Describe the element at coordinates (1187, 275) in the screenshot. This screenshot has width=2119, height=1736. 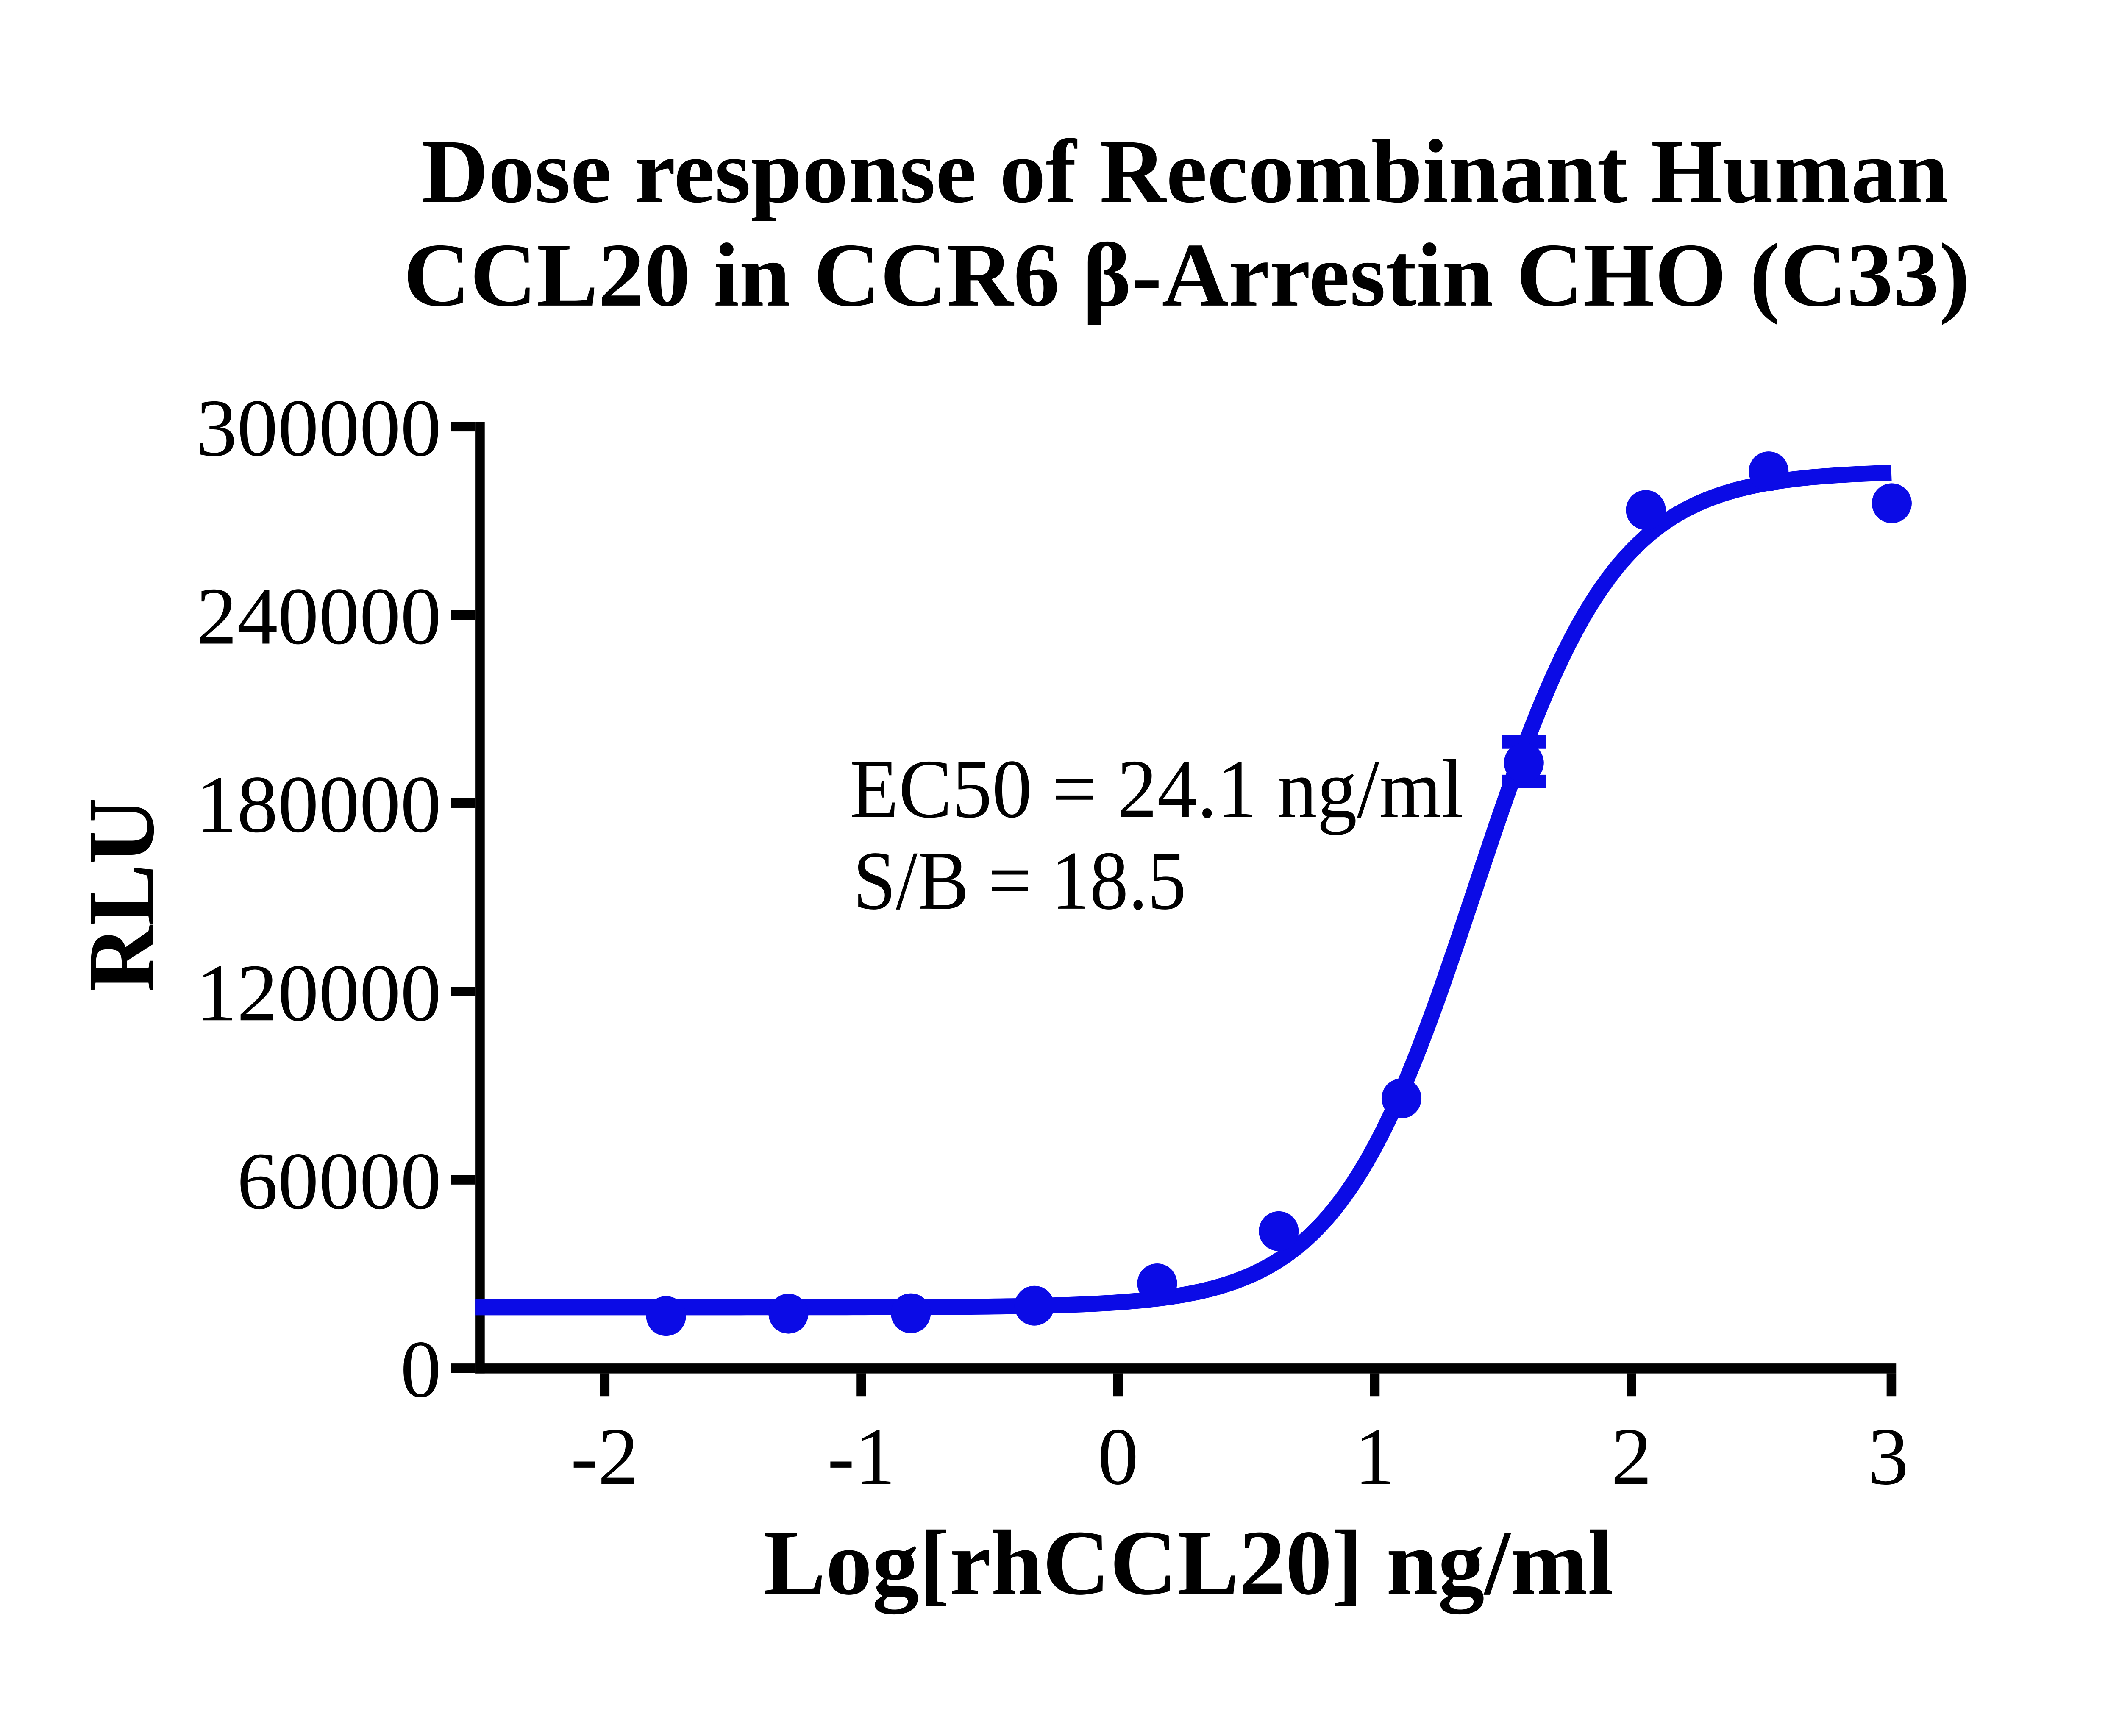
I see `svg-text:CCL20 in CCR6 β-Arrestin CHO (: CCL20 in CCR6 β-Arrestin CHO (C33)` at that location.